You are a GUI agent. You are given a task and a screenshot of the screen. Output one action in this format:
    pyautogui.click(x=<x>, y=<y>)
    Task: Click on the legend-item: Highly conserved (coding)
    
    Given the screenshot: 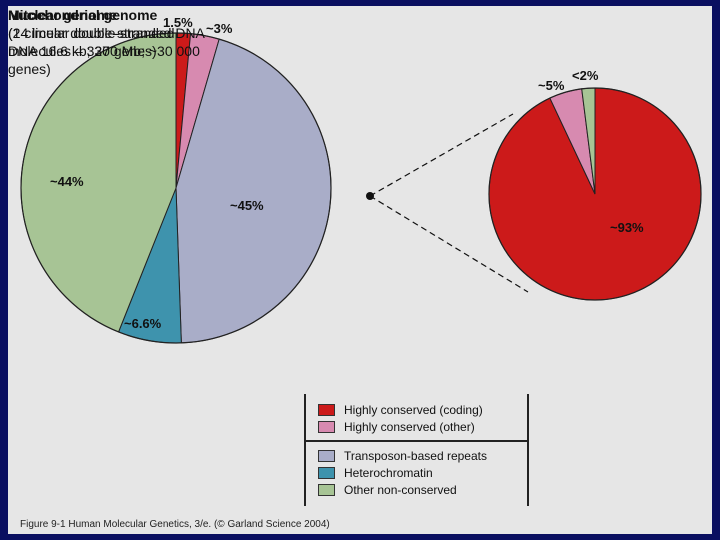 What is the action you would take?
    pyautogui.click(x=400, y=410)
    